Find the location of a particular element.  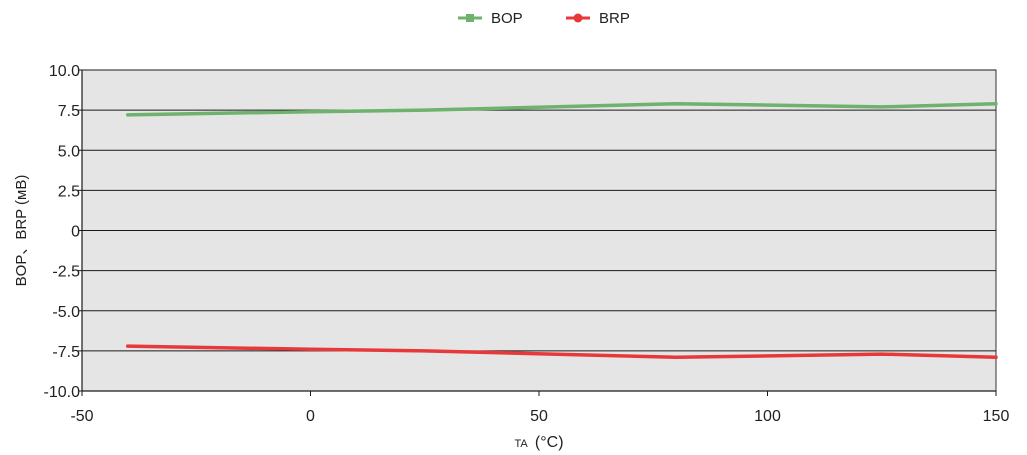

y-tick-label: -10.0 is located at coordinates (62, 392).